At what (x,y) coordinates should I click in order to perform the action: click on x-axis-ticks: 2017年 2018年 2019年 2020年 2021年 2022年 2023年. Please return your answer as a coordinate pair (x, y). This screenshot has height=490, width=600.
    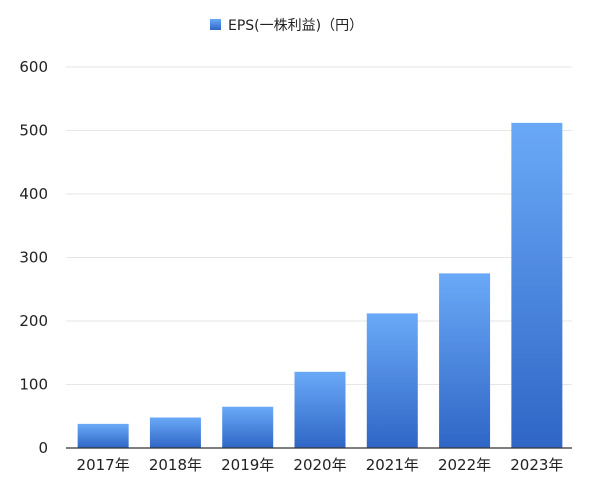
    Looking at the image, I should click on (320, 465).